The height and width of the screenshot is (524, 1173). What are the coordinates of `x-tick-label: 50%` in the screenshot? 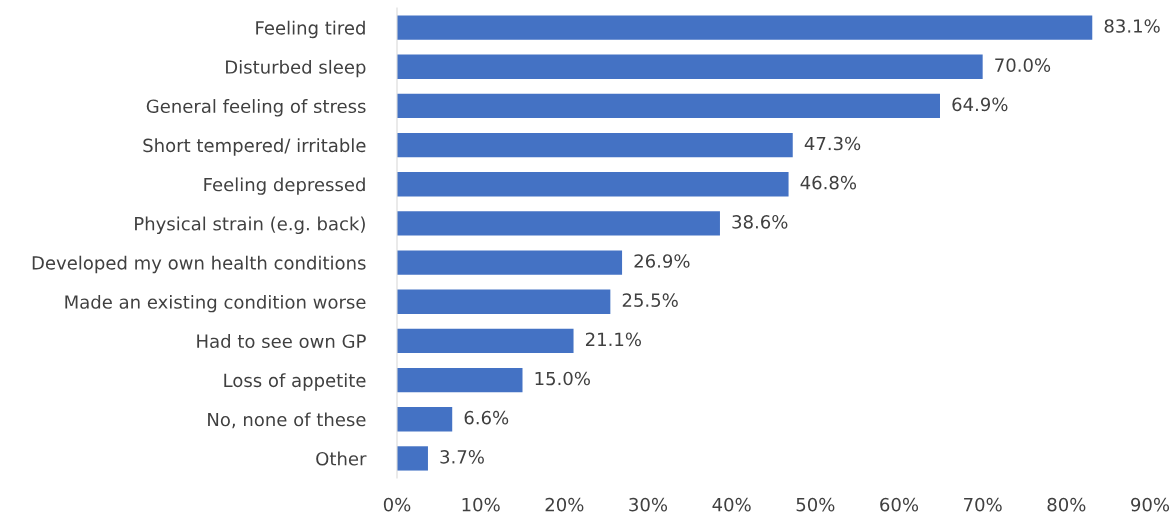 It's located at (815, 504).